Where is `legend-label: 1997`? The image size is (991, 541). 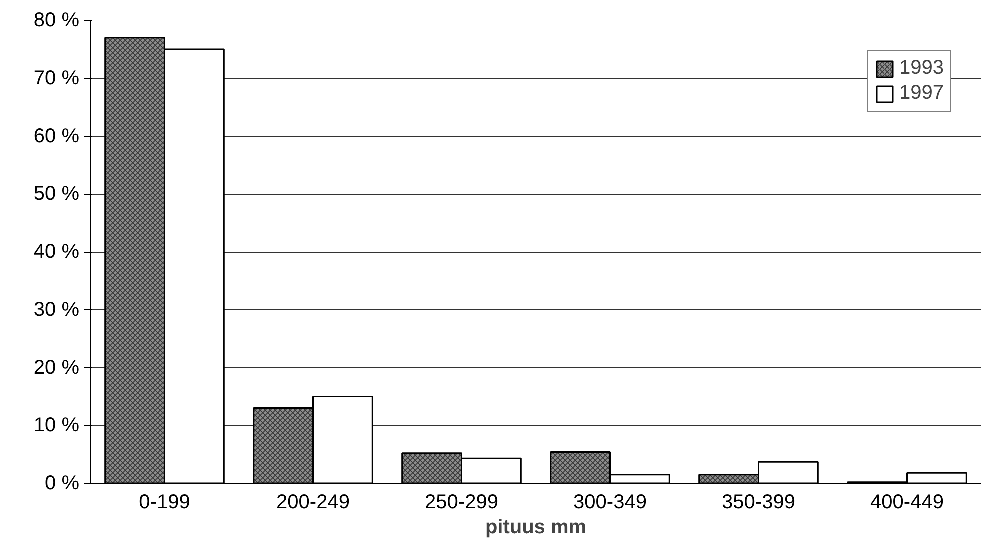 legend-label: 1997 is located at coordinates (922, 93).